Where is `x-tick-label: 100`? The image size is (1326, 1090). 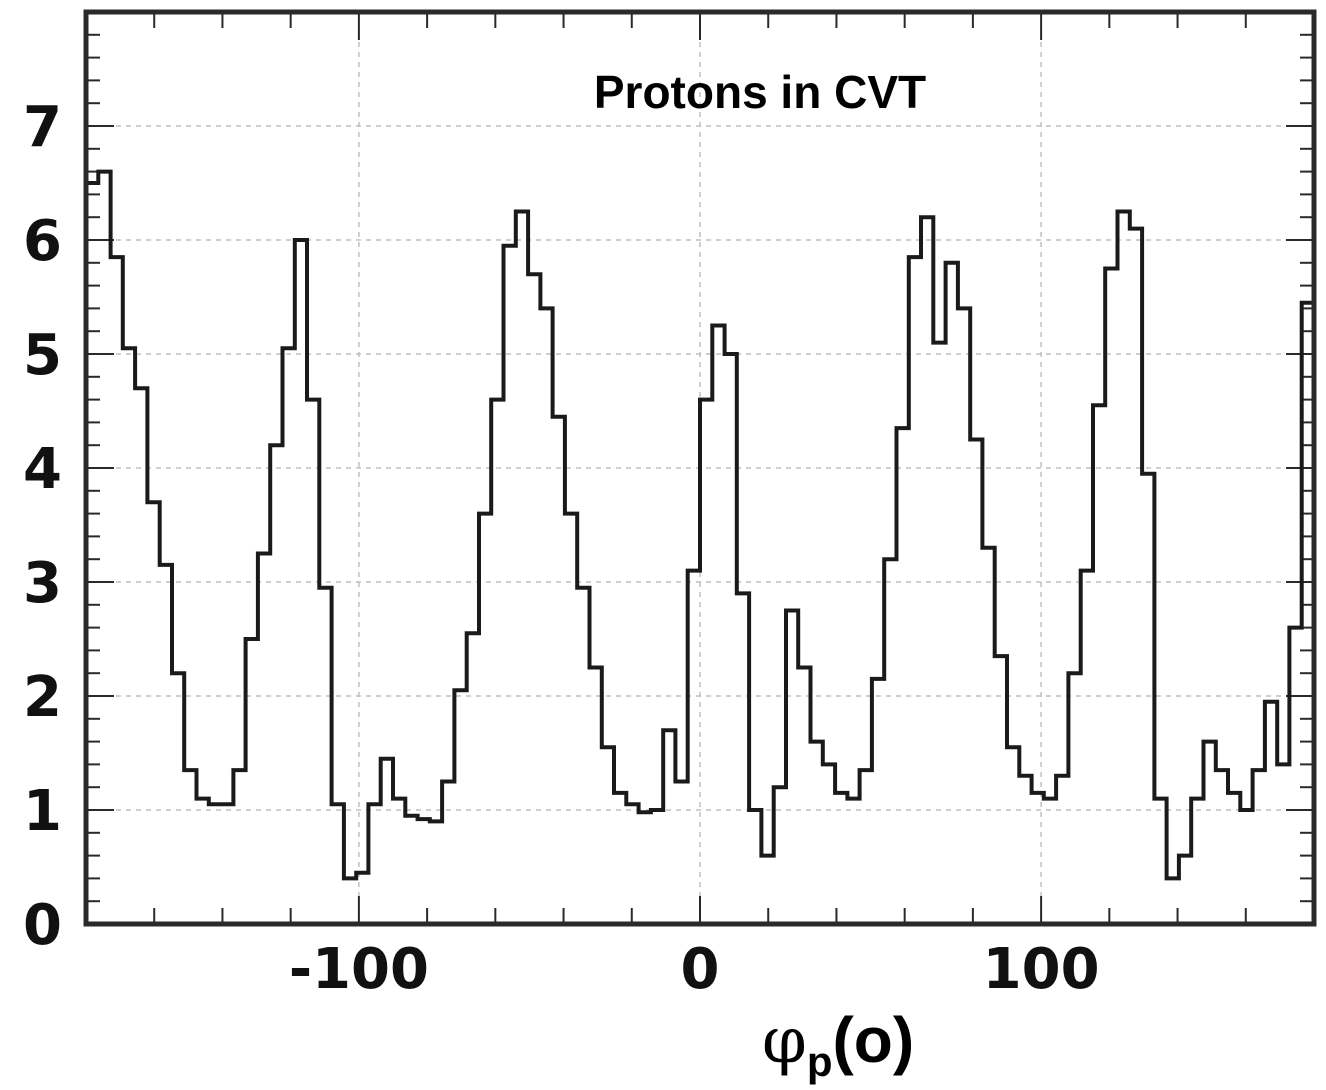 x-tick-label: 100 is located at coordinates (1041, 969).